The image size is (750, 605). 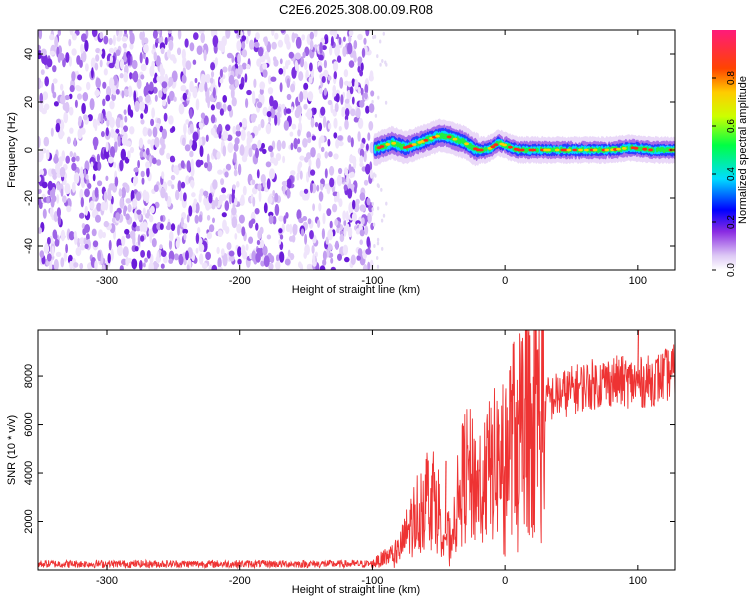 I want to click on signal-core, so click(x=493, y=147).